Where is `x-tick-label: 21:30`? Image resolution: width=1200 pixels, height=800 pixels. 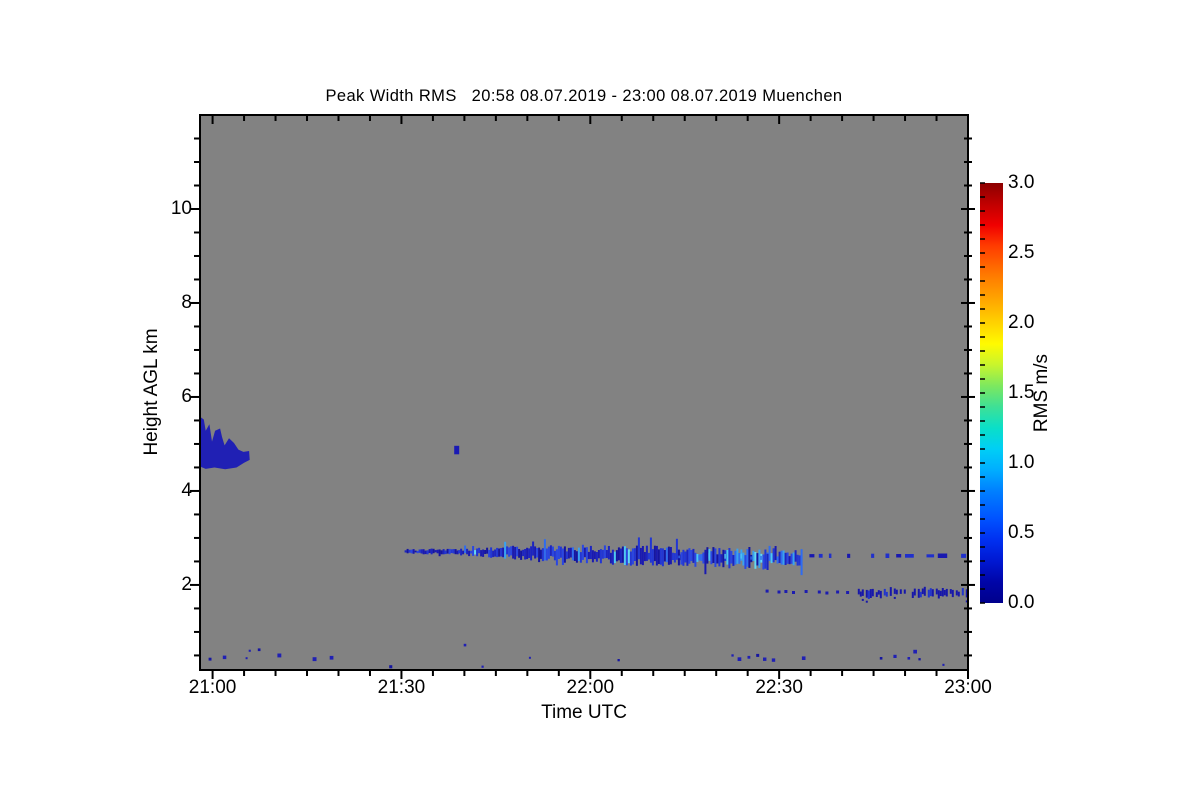
x-tick-label: 21:30 is located at coordinates (401, 687).